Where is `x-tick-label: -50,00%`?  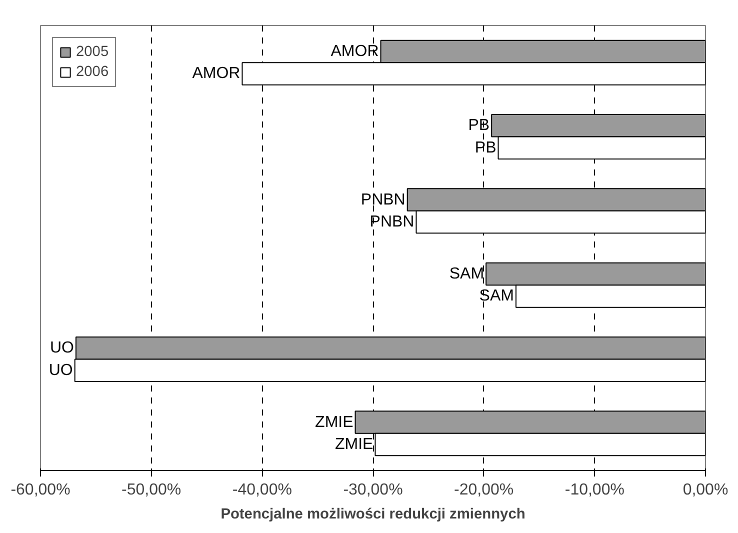 x-tick-label: -50,00% is located at coordinates (152, 490).